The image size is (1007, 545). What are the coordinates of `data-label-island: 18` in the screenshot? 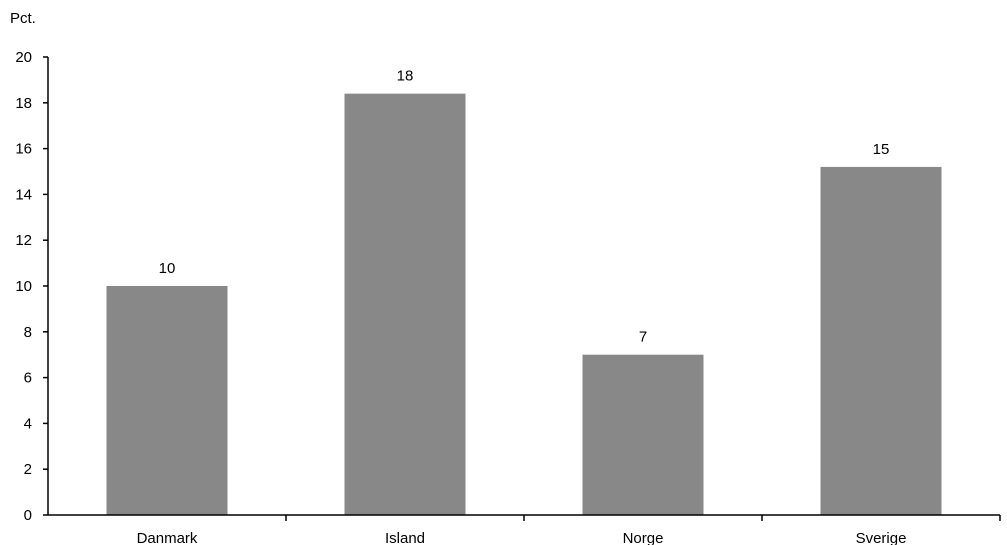 It's located at (405, 76).